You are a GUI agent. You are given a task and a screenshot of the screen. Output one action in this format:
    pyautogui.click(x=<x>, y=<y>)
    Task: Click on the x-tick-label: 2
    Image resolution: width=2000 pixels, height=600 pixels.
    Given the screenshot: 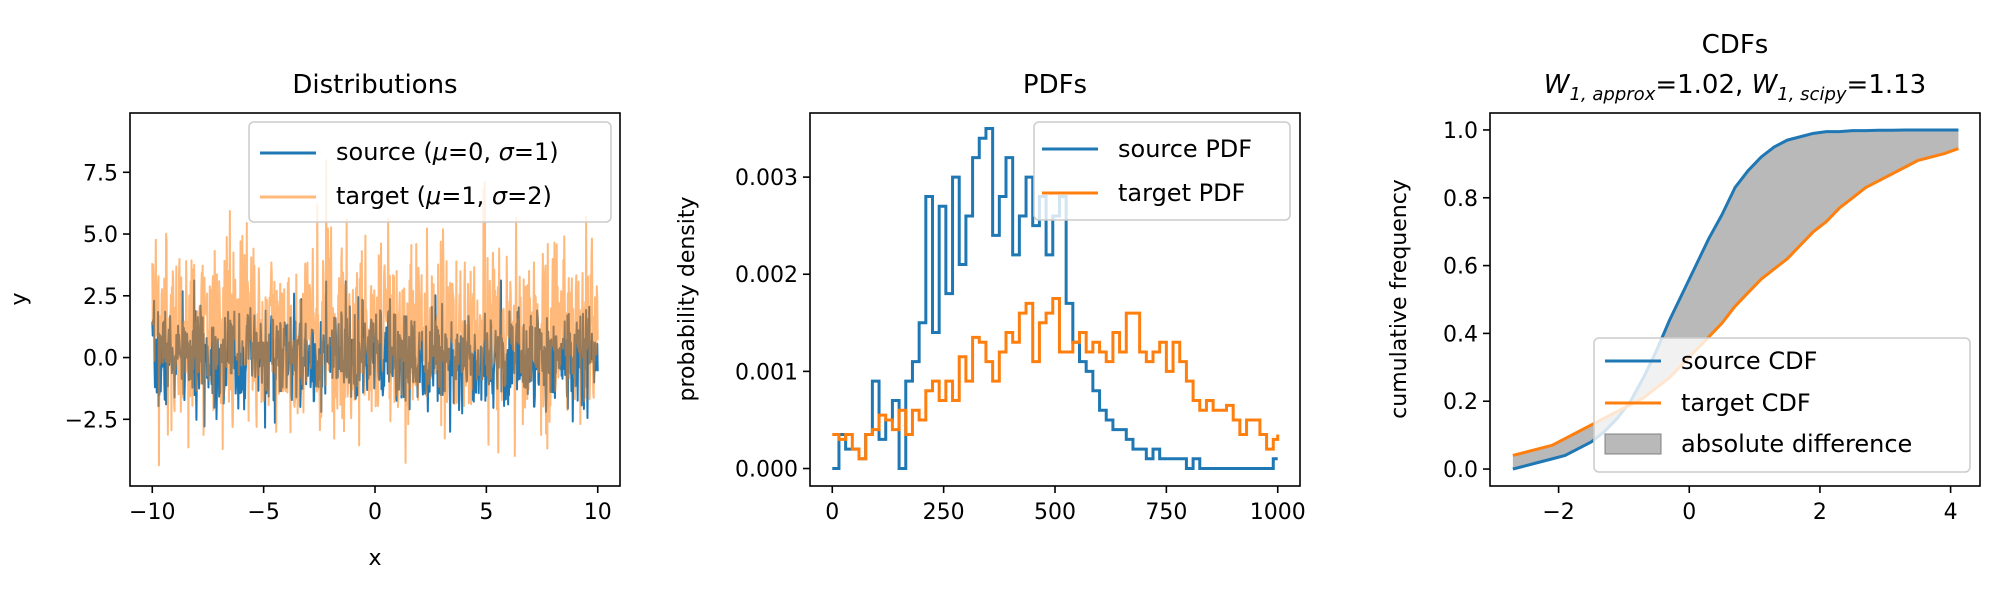 What is the action you would take?
    pyautogui.click(x=1820, y=512)
    